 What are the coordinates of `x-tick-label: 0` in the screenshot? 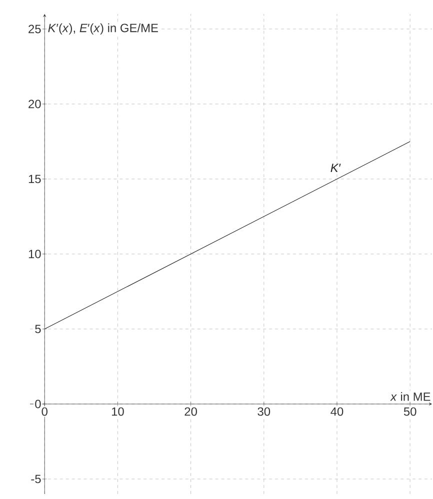 It's located at (45, 411).